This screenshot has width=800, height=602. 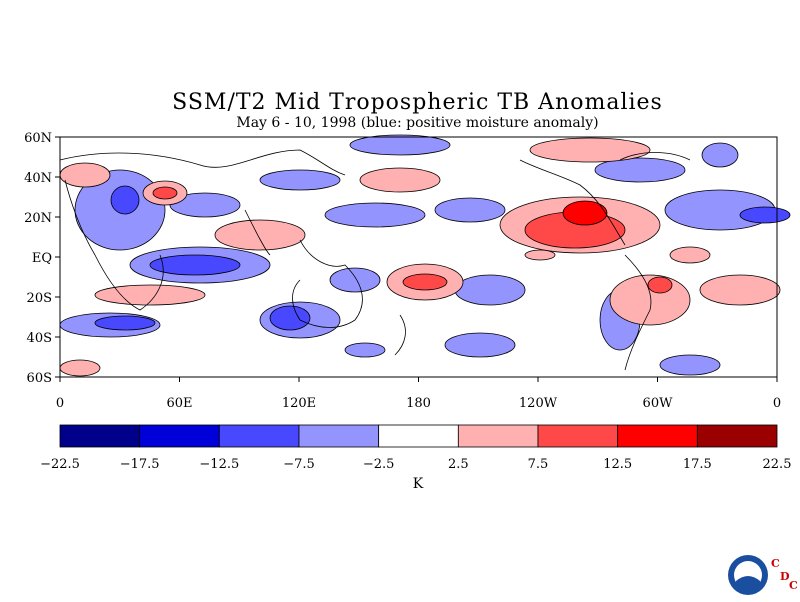 I want to click on lat-label: 40N, so click(x=38, y=178).